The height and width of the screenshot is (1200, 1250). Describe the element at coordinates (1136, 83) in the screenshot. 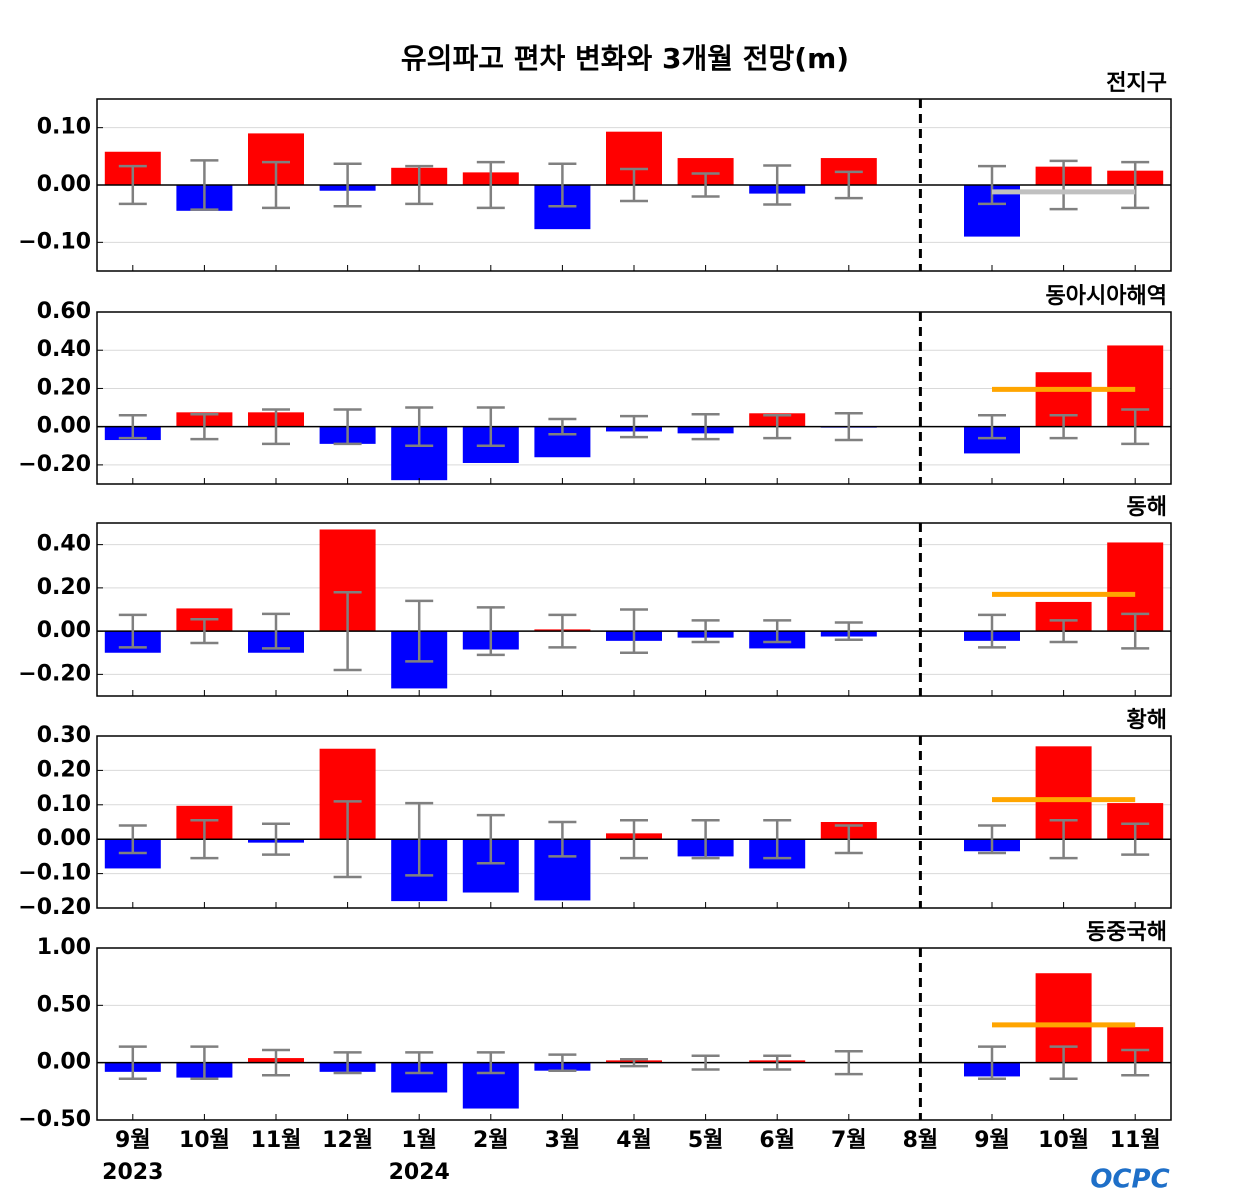

I see `panel-title: 전지구` at that location.